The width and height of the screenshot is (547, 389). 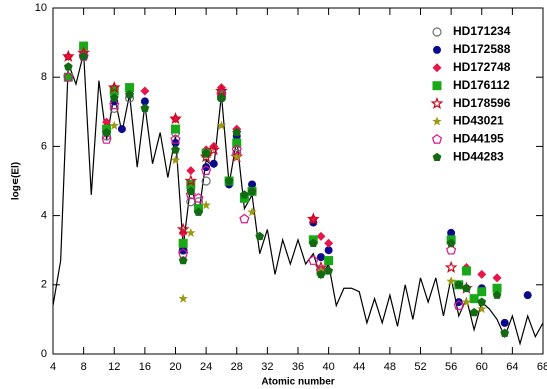 I want to click on y-tick-label: 2, so click(x=44, y=285).